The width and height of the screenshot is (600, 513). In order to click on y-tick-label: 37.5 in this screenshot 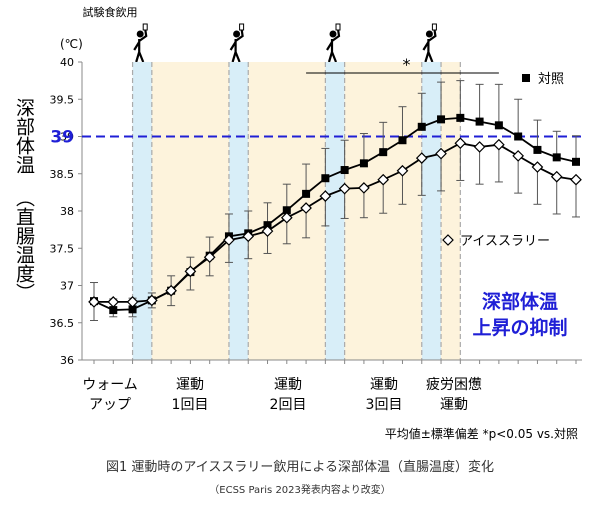, I will do `click(62, 248)`.